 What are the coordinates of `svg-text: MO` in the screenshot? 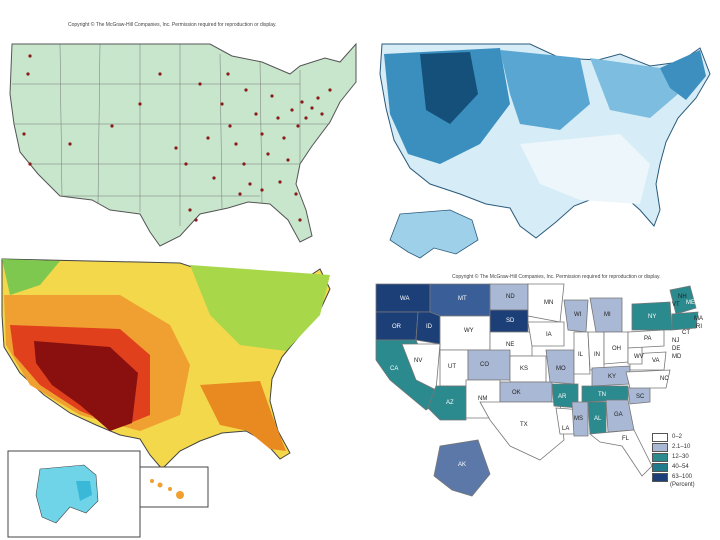 It's located at (561, 369).